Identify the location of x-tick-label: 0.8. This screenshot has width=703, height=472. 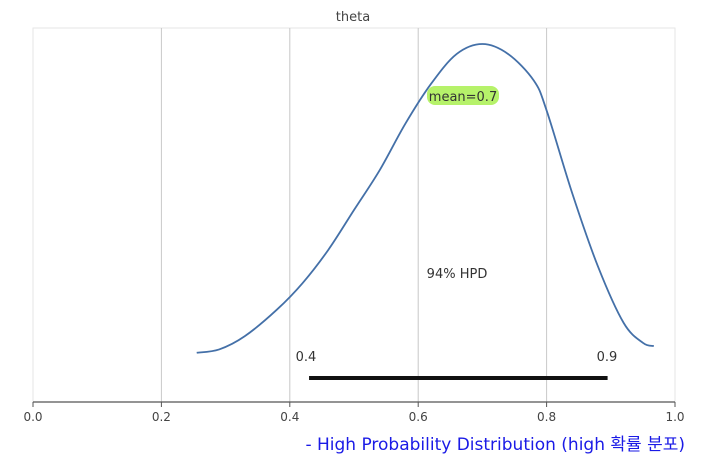
(546, 417).